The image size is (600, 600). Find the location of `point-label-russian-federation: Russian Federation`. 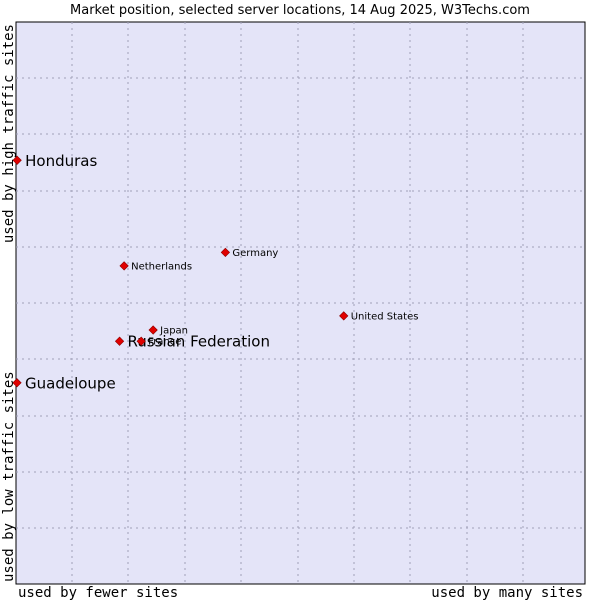

point-label-russian-federation: Russian Federation is located at coordinates (199, 342).